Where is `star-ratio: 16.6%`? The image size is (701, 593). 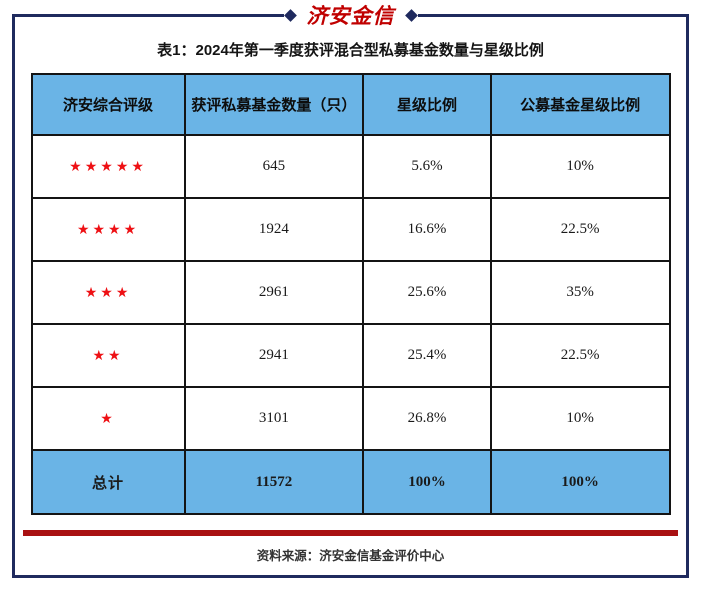 star-ratio: 16.6% is located at coordinates (427, 229).